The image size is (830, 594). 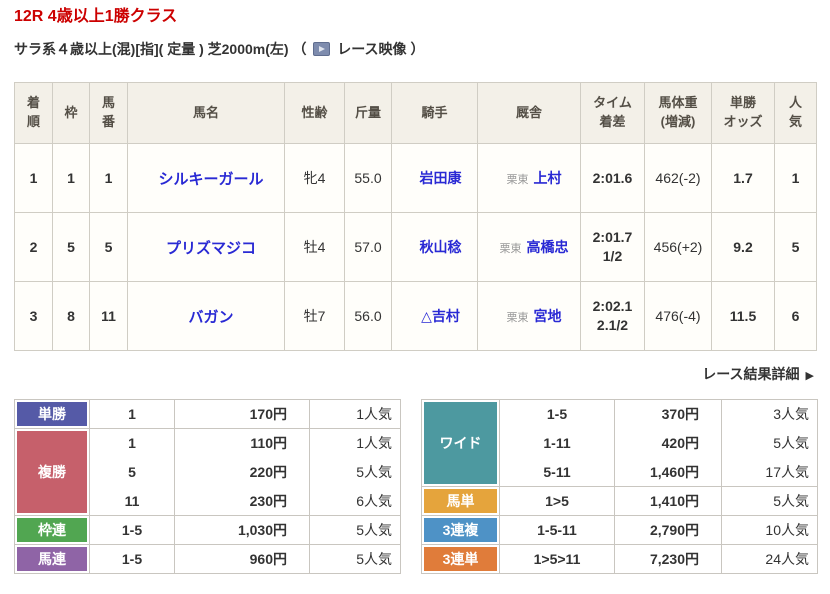 I want to click on jockey-cell: 岩田康, so click(x=434, y=178).